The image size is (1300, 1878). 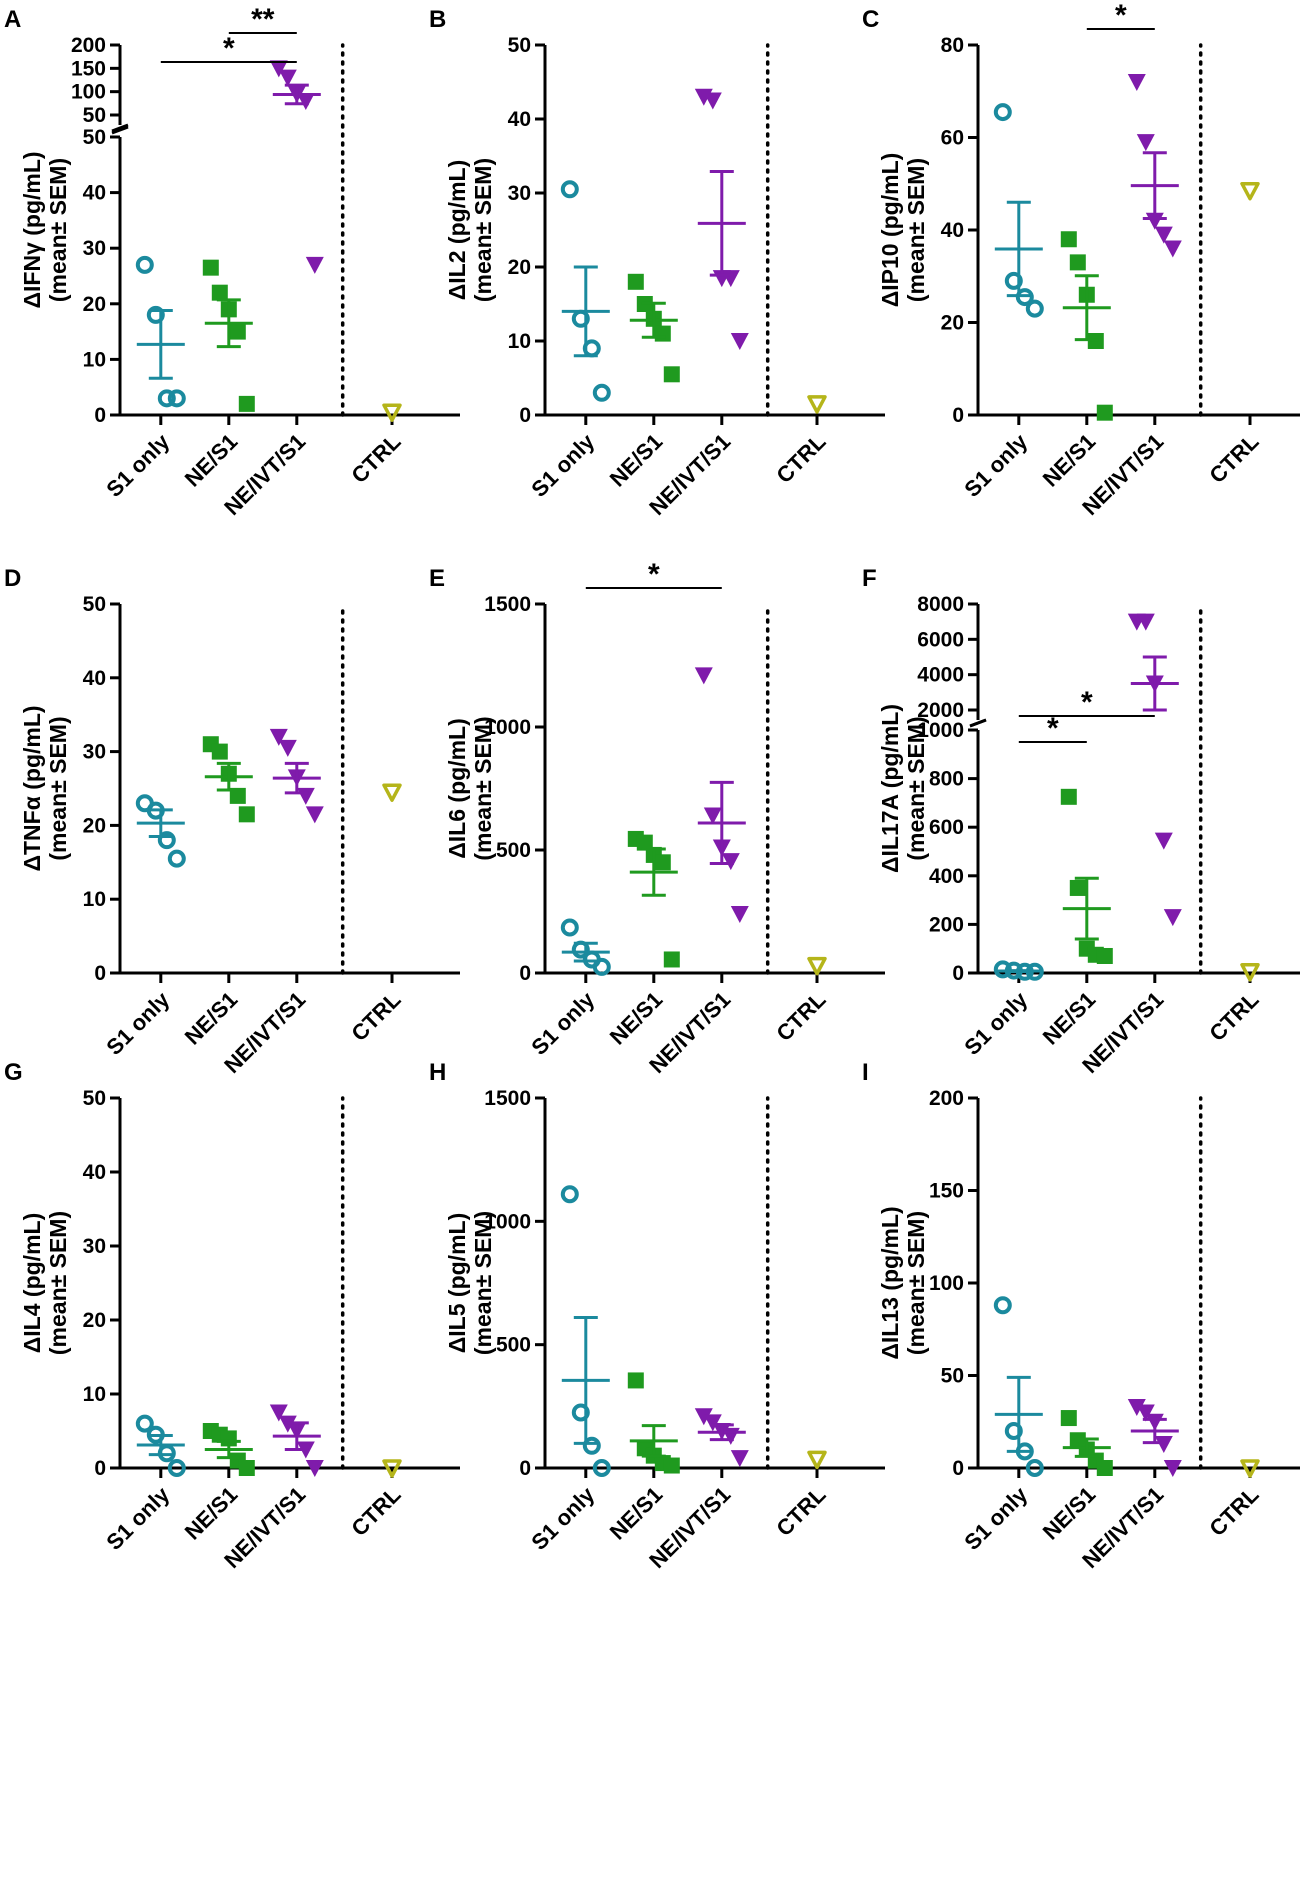 What do you see at coordinates (507, 727) in the screenshot?
I see `y-tick-label: 1000` at bounding box center [507, 727].